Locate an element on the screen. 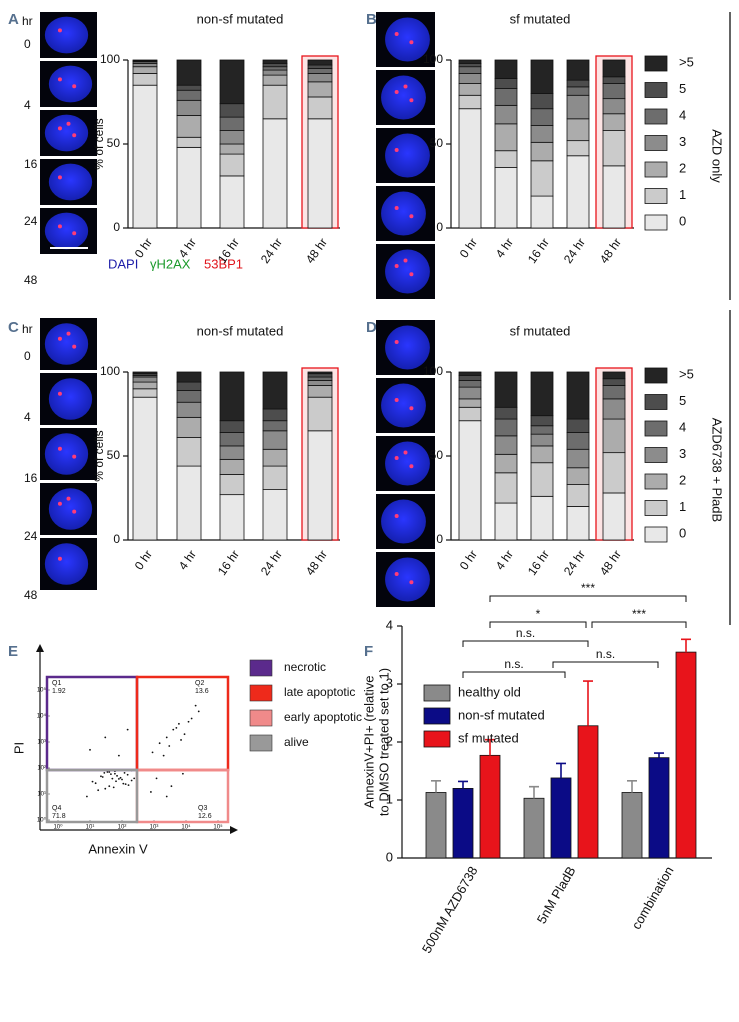 Image resolution: width=739 pixels, height=1022 pixels. gate-percent: 13.6 is located at coordinates (202, 691).